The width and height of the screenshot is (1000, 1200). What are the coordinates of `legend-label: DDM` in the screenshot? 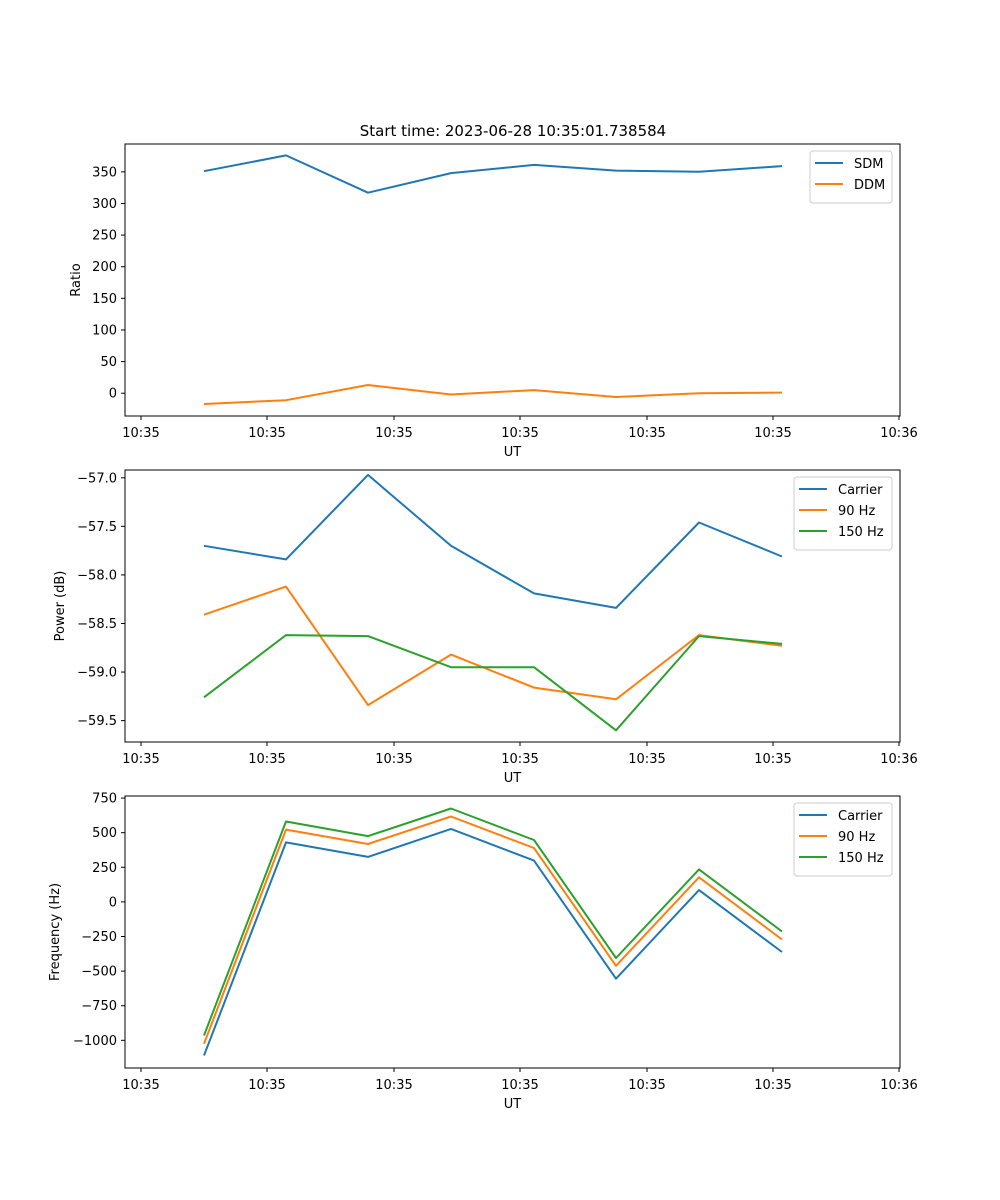 It's located at (869, 185).